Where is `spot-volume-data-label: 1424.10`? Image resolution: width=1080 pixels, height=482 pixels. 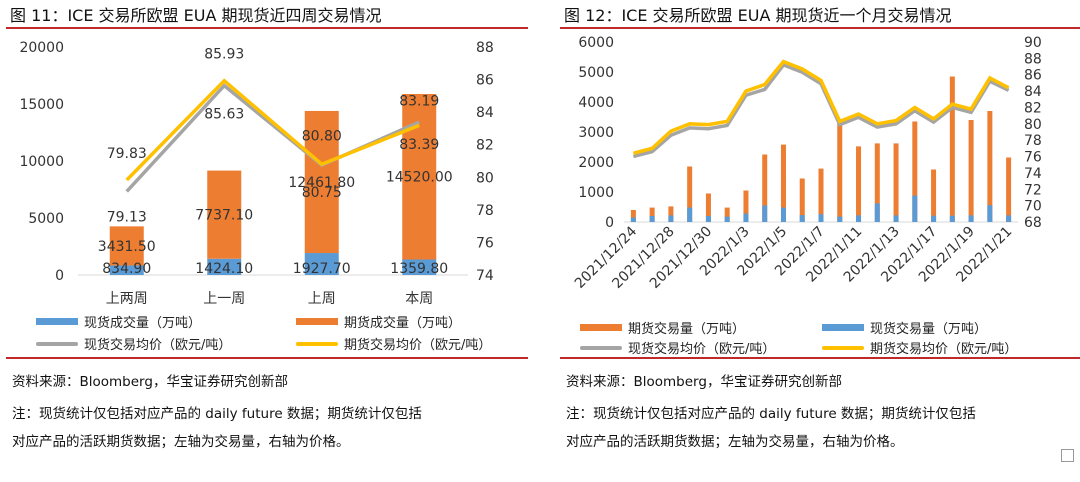 spot-volume-data-label: 1424.10 is located at coordinates (224, 269).